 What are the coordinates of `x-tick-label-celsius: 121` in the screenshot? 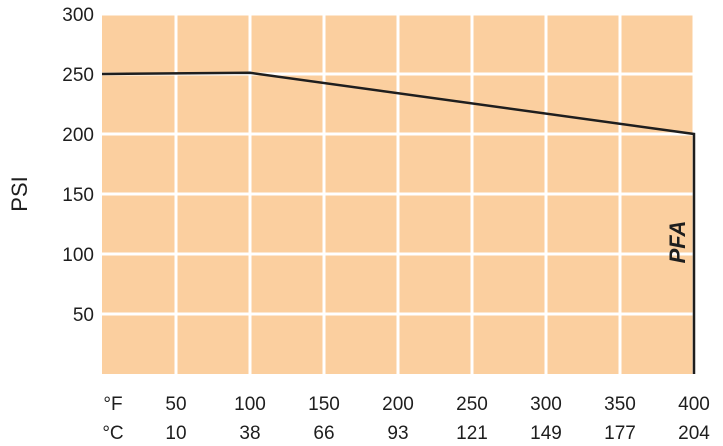 It's located at (472, 433).